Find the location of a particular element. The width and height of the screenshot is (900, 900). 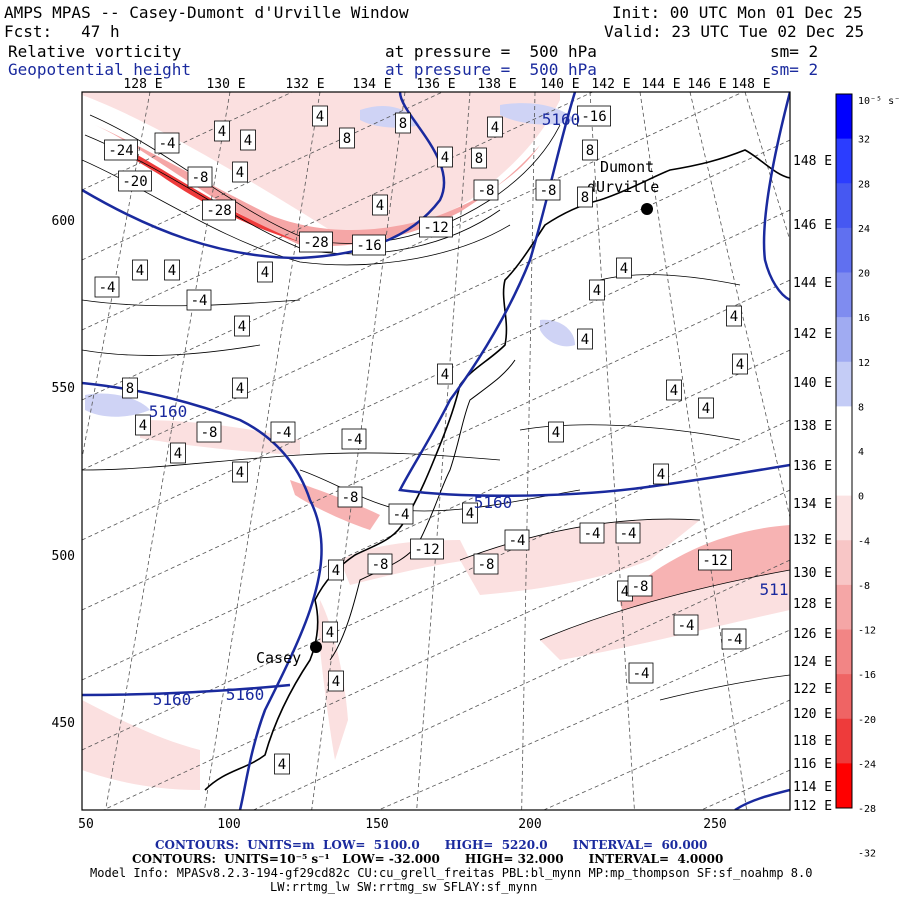

y-axis-tick-label: 500 is located at coordinates (63, 556).